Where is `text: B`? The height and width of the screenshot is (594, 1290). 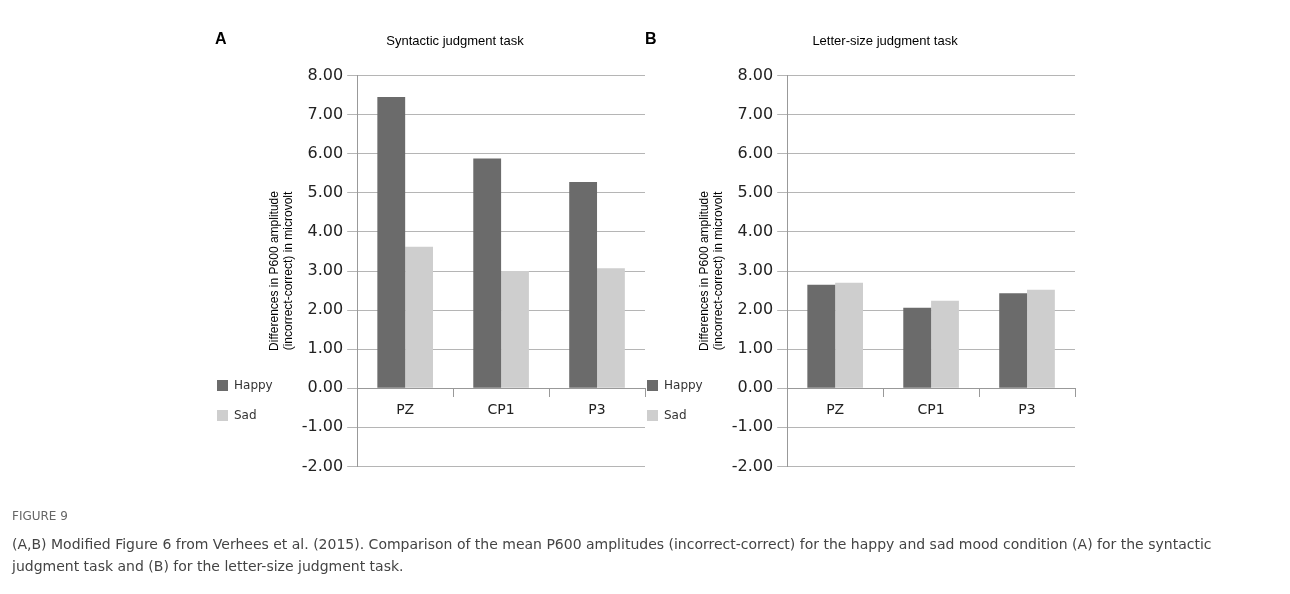 text: B is located at coordinates (651, 39).